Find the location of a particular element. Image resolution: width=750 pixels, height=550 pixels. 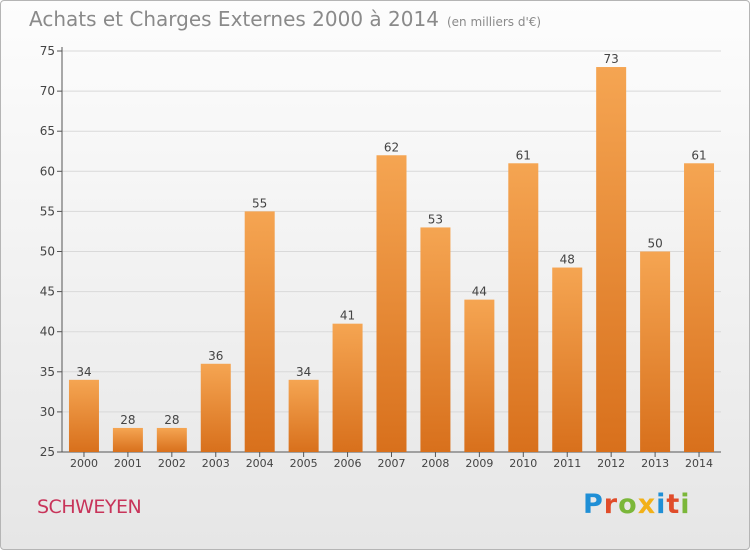

proxiti-logo: Proxiti is located at coordinates (637, 504).